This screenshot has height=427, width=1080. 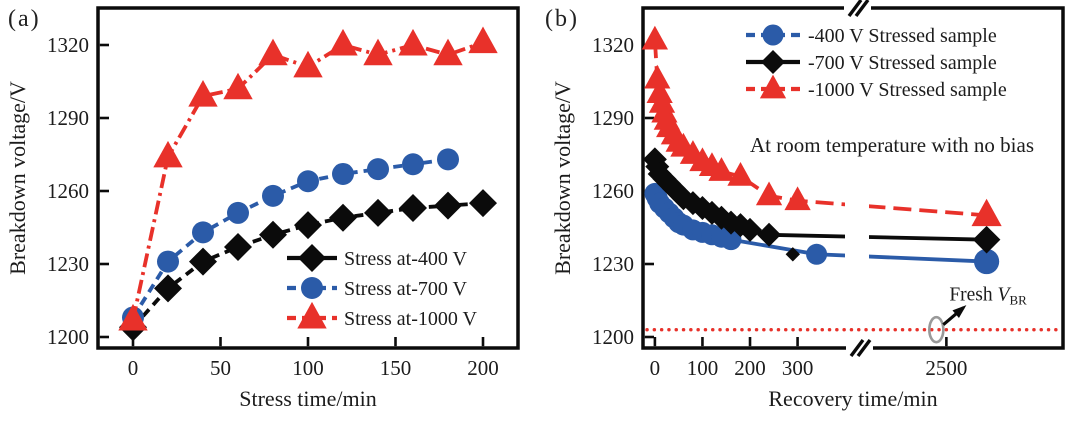 I want to click on x-tick-label: 150, so click(x=396, y=368).